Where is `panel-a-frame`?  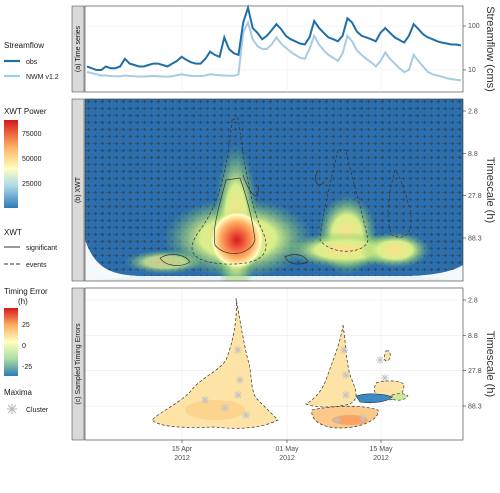 panel-a-frame is located at coordinates (274, 49).